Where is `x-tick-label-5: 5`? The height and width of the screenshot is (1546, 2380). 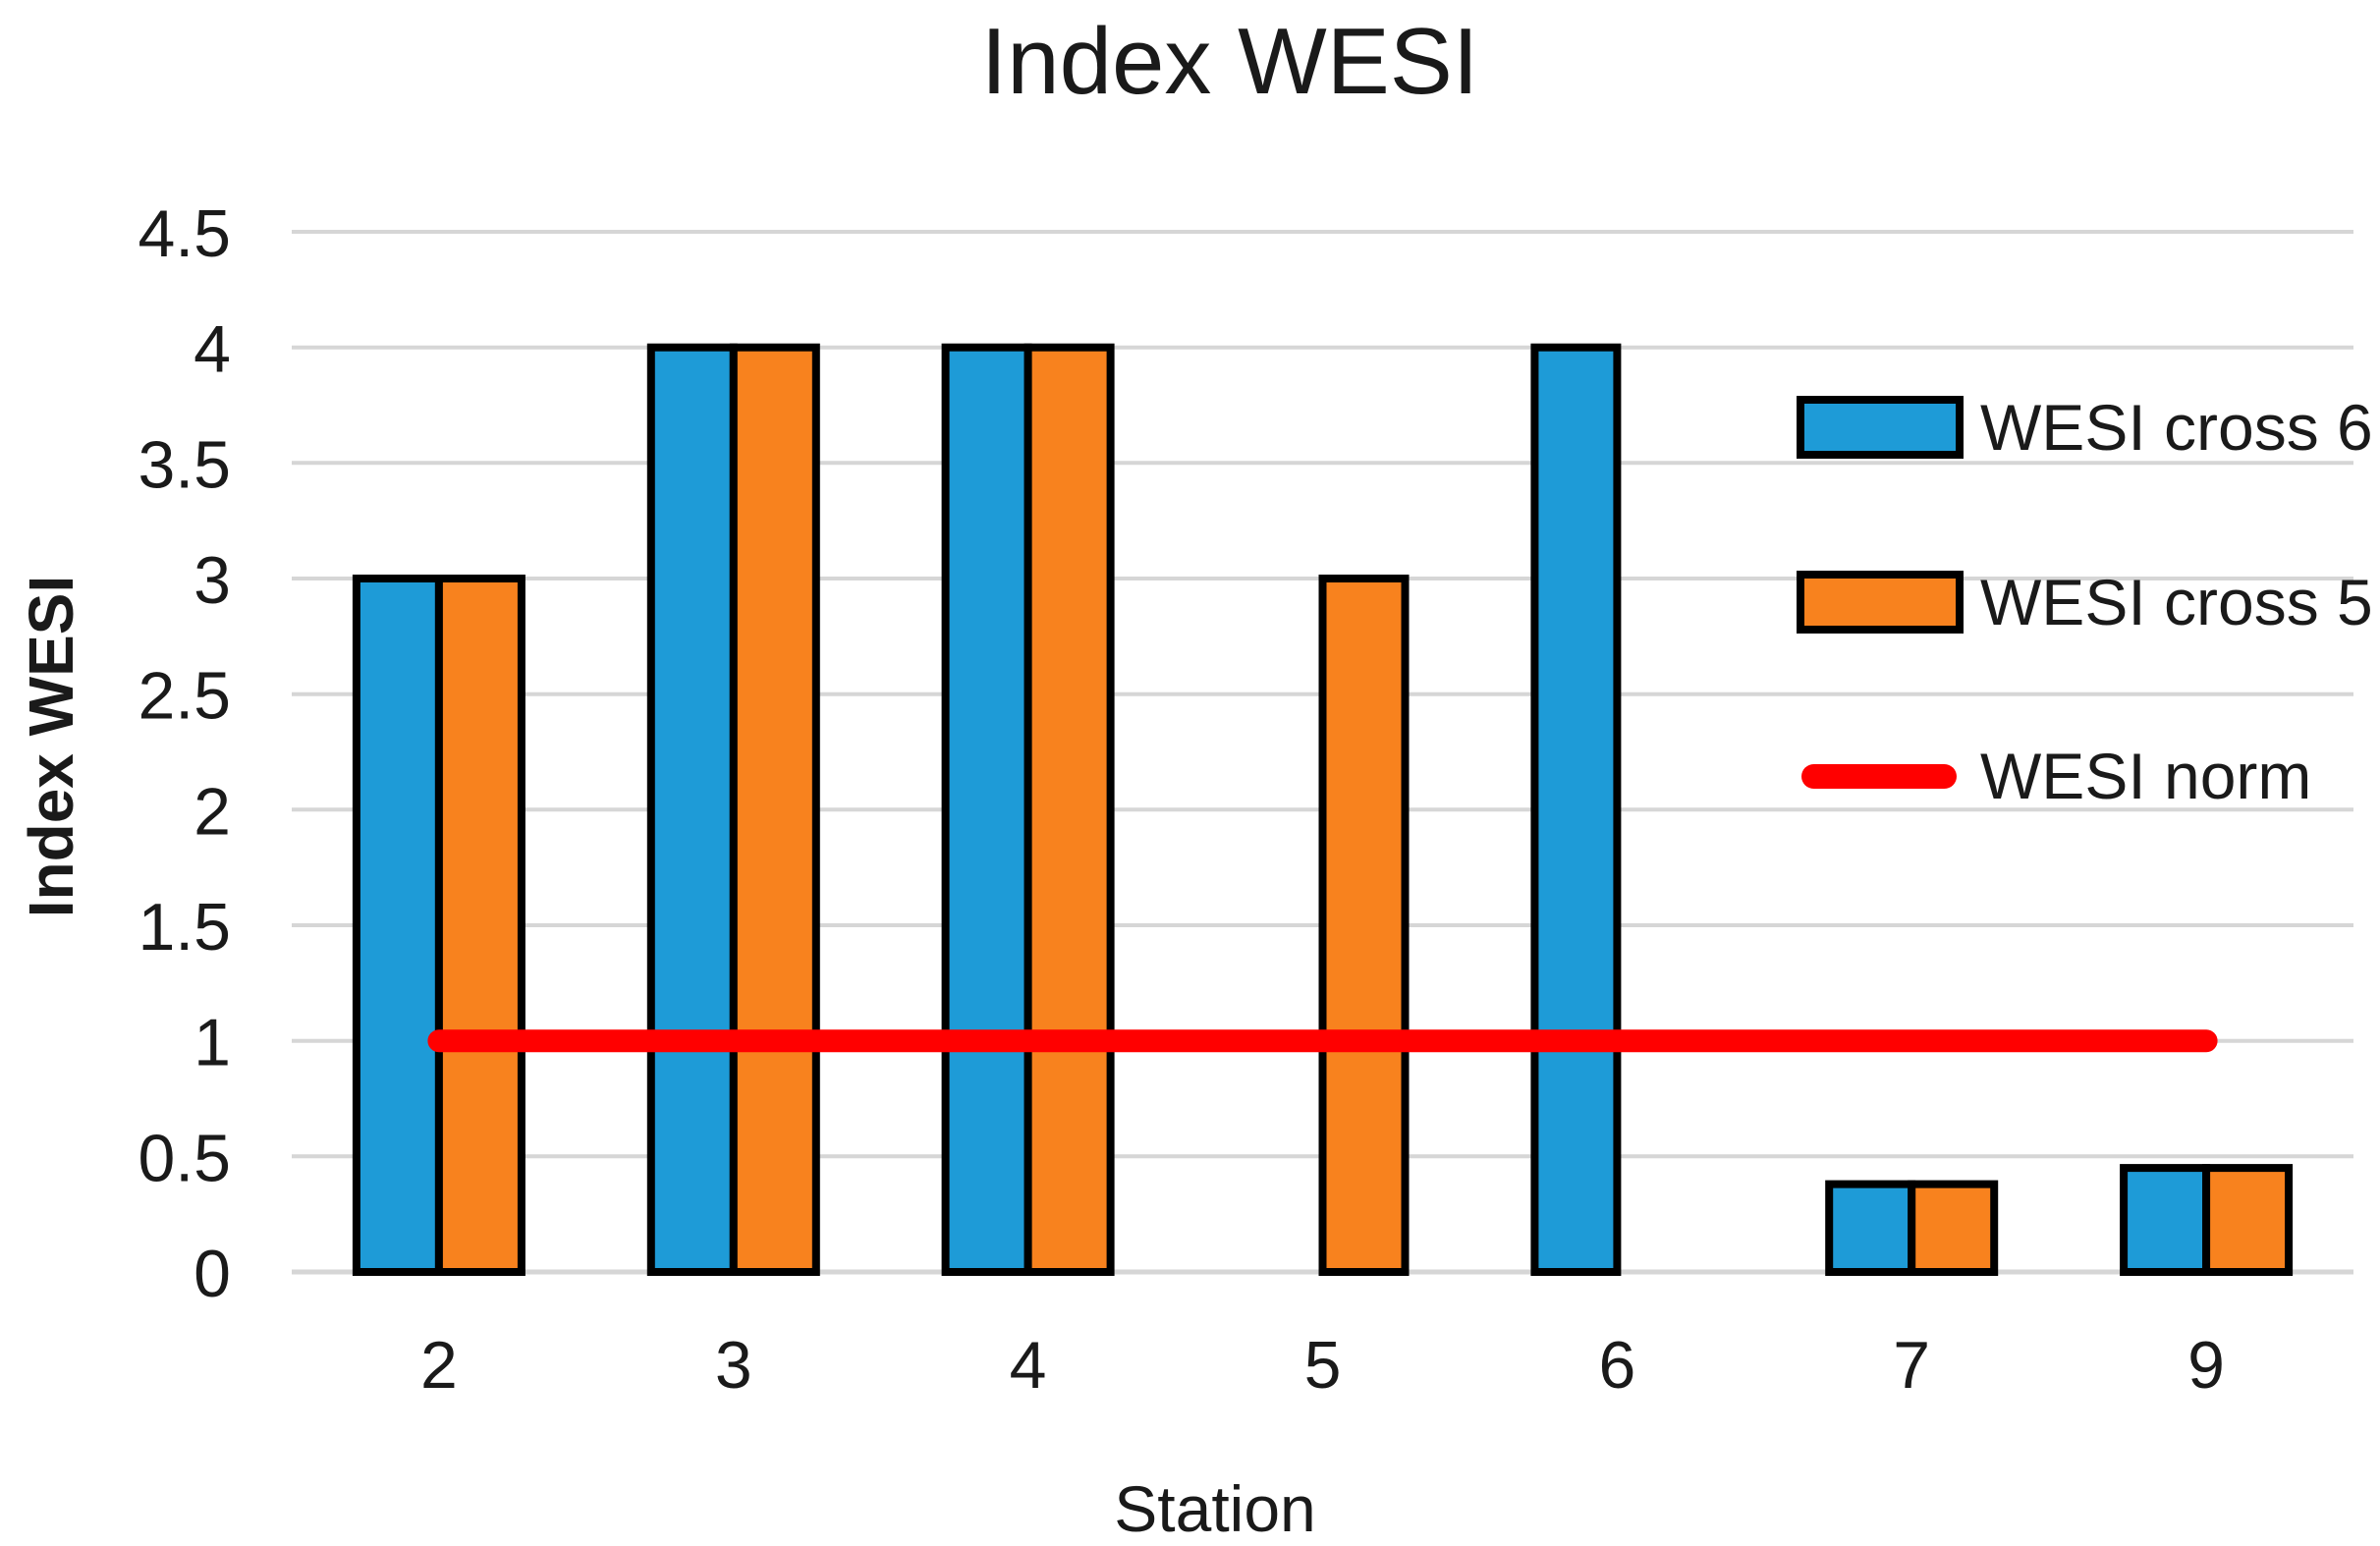 x-tick-label-5: 5 is located at coordinates (1323, 1365).